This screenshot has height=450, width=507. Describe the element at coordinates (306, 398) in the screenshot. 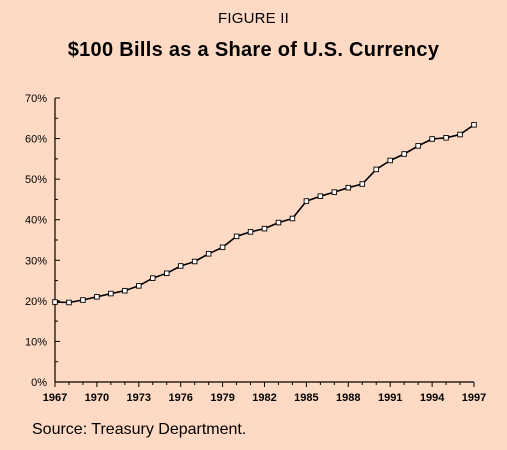

I see `x-tick-label: 1985` at that location.